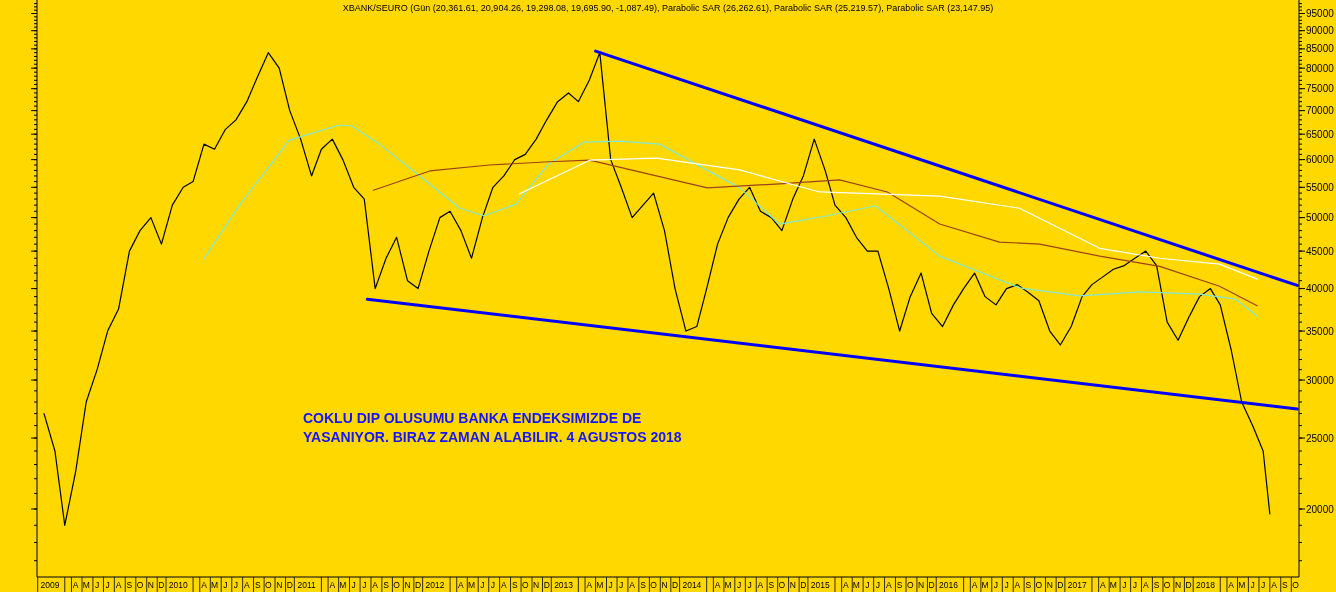 The image size is (1336, 592). What do you see at coordinates (1206, 585) in the screenshot?
I see `x-tick-label: 2018` at bounding box center [1206, 585].